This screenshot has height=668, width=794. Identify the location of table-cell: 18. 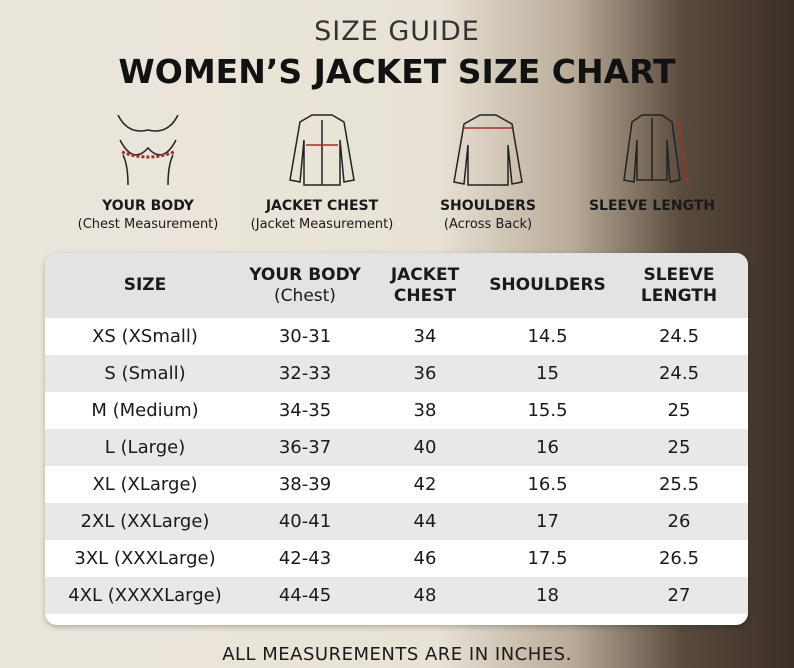
(547, 595).